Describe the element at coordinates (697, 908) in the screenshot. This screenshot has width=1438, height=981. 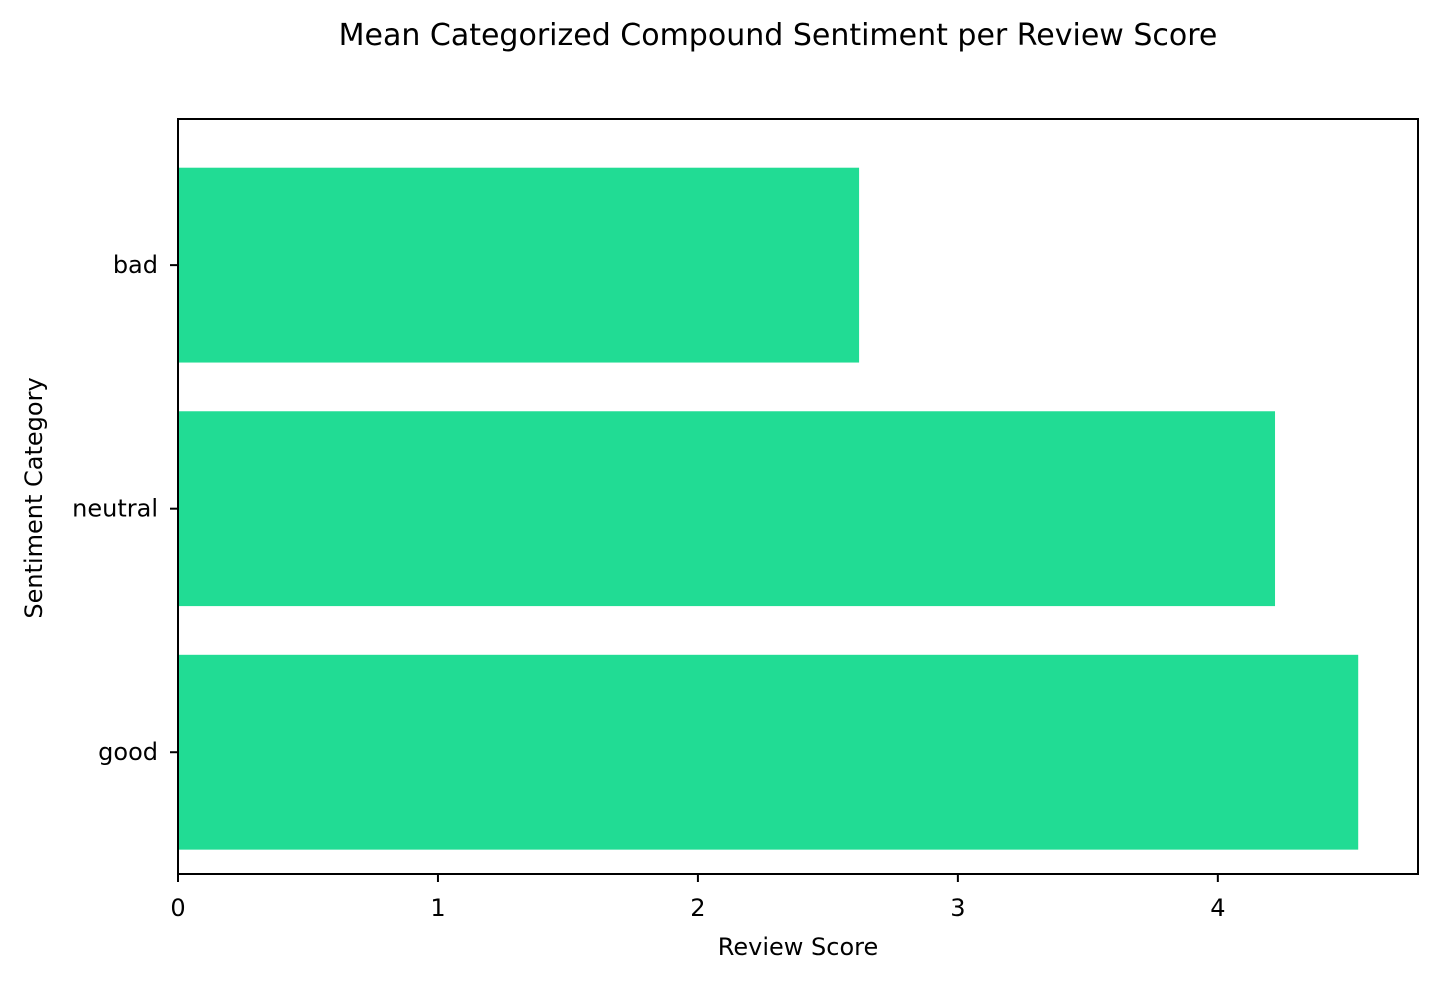
I see `x-tick-label-2: 2` at that location.